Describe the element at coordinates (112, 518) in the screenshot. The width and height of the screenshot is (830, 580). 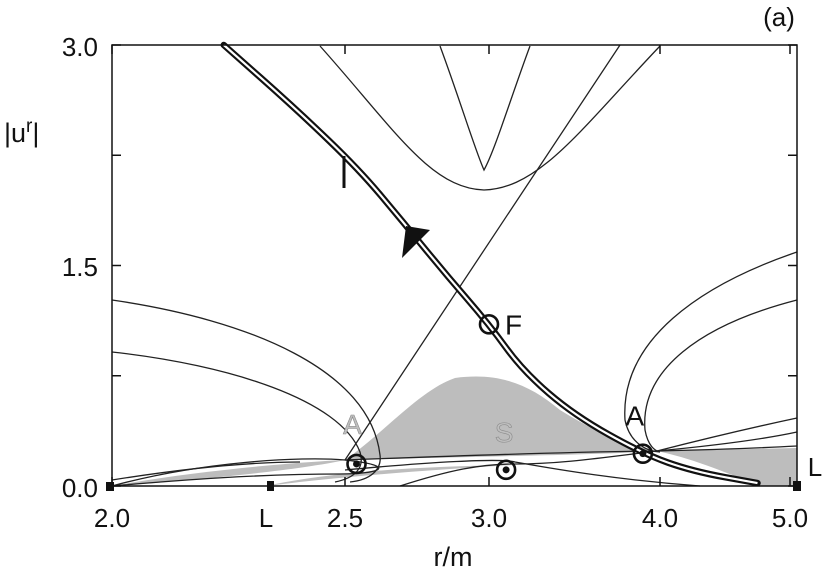
I see `x-tick-label: 2.0` at that location.